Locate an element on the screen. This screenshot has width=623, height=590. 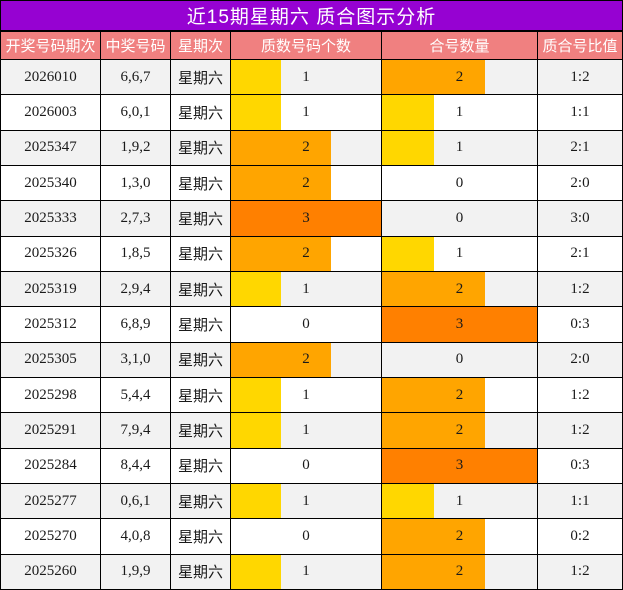
table-row: 2025284 8,4,4 星期六 0 3 0:3 is located at coordinates (311, 466).